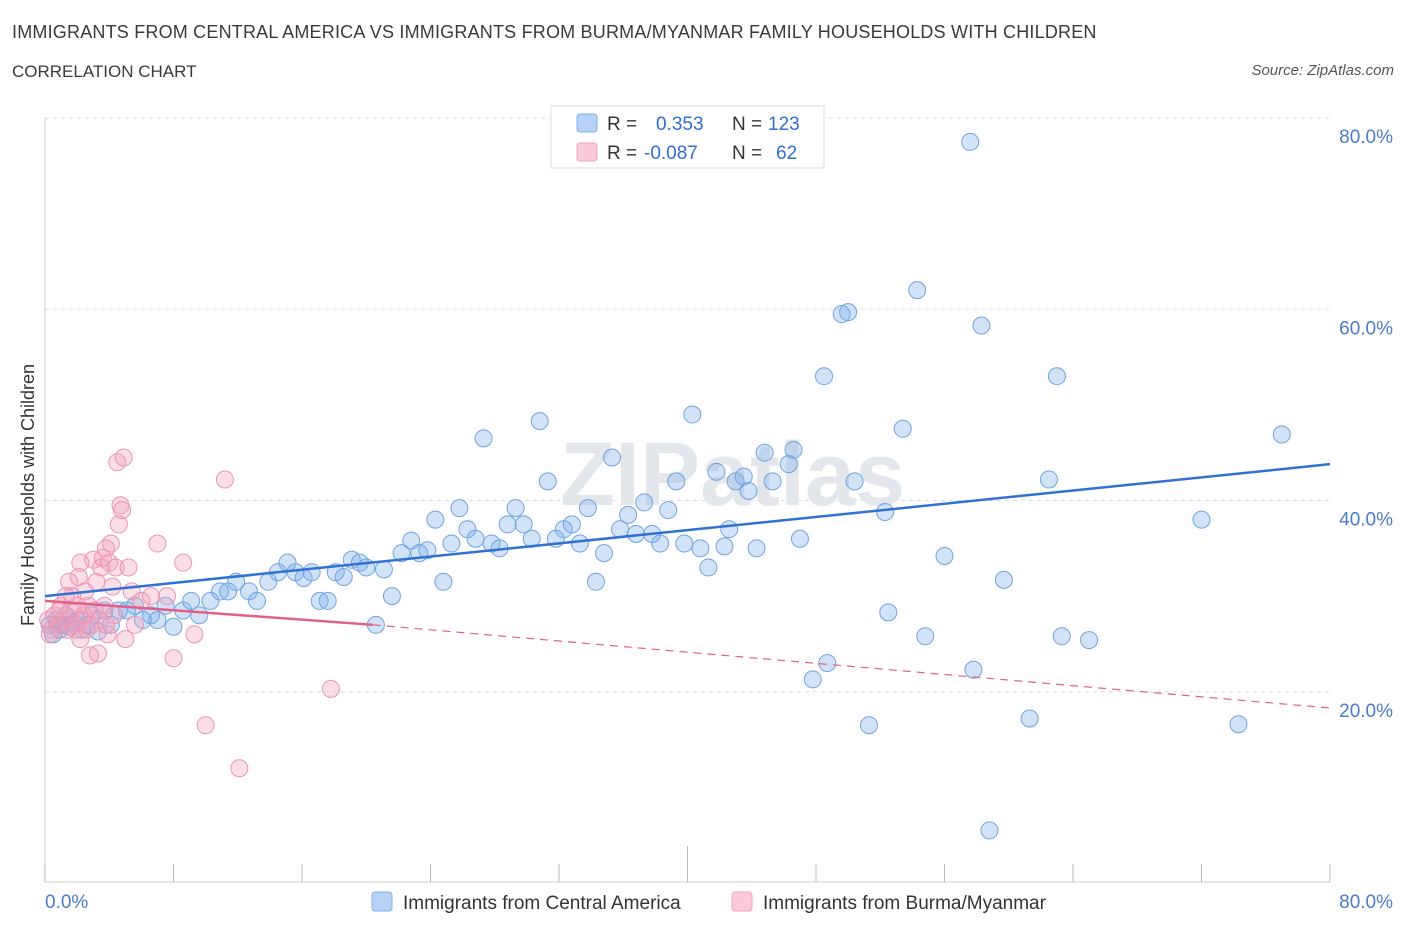 This screenshot has height=930, width=1406. I want to click on y-tick-label: 80.0%, so click(1366, 137).